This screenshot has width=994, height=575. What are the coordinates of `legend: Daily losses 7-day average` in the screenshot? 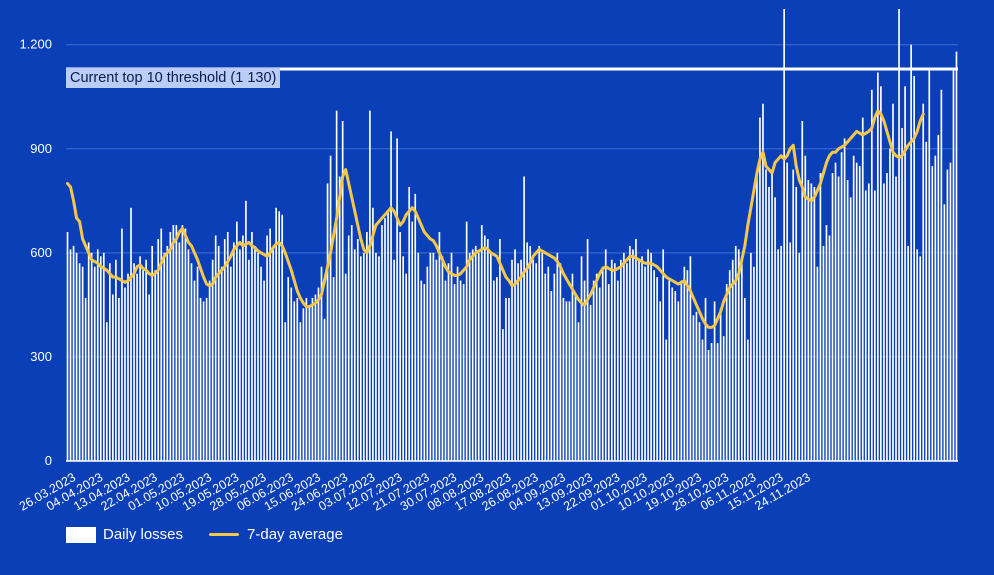 It's located at (204, 534).